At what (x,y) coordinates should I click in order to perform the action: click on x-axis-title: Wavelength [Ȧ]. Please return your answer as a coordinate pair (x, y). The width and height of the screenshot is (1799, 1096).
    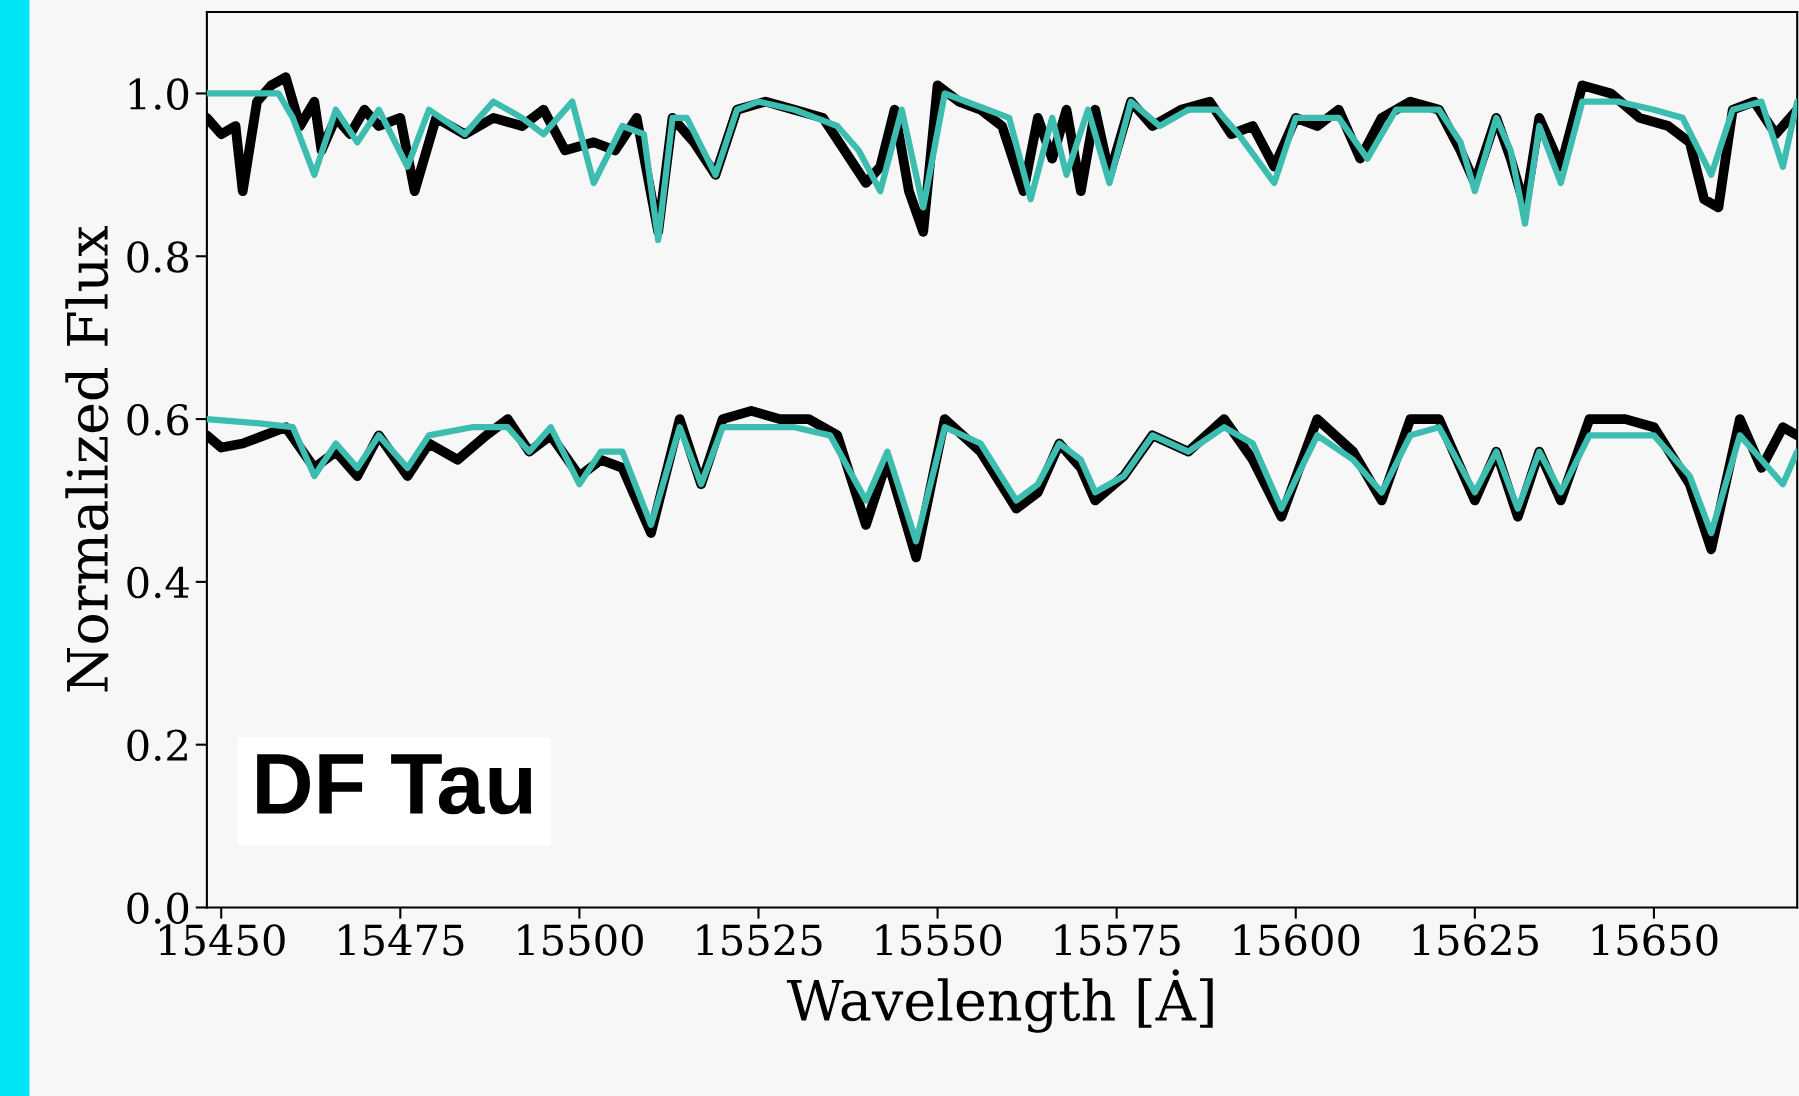
    Looking at the image, I should click on (999, 1001).